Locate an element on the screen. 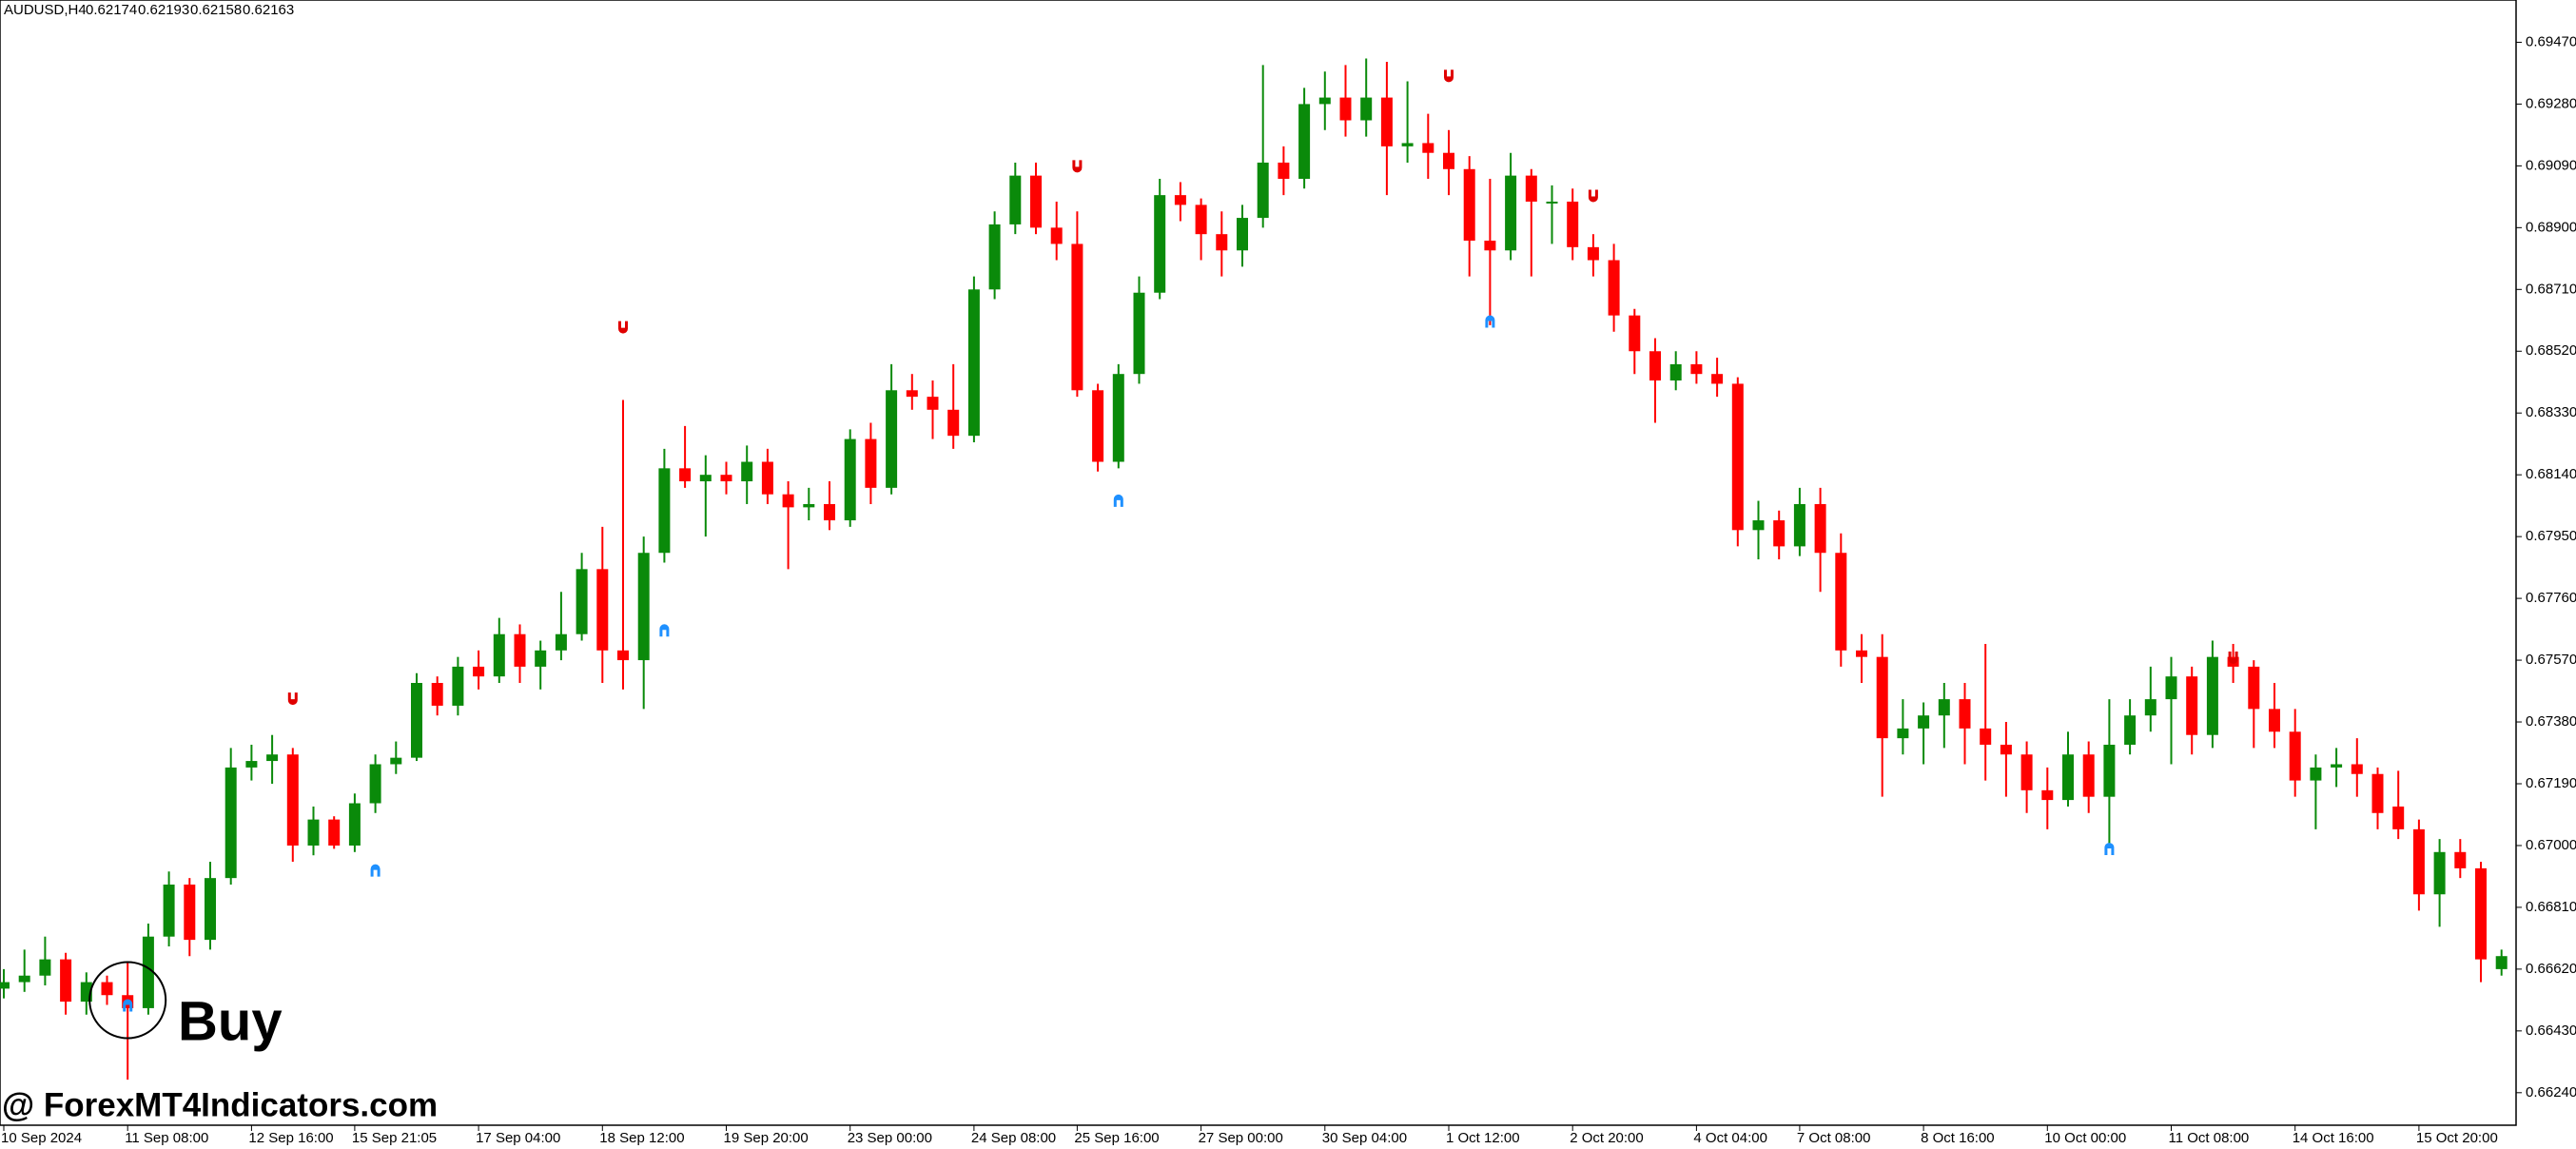 Image resolution: width=2576 pixels, height=1149 pixels. x-tick-label: 19 Sep 20:00 is located at coordinates (766, 1138).